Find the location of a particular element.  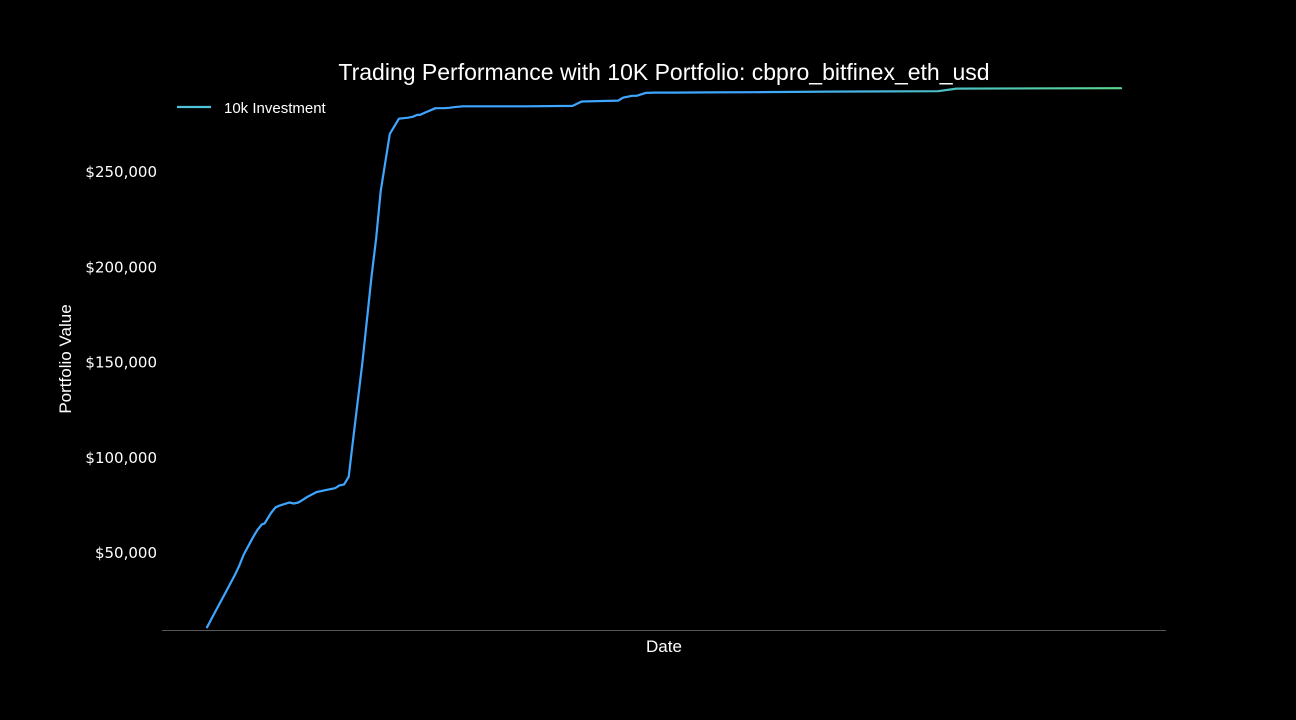

y-tick-label: $200,000 is located at coordinates (121, 267).